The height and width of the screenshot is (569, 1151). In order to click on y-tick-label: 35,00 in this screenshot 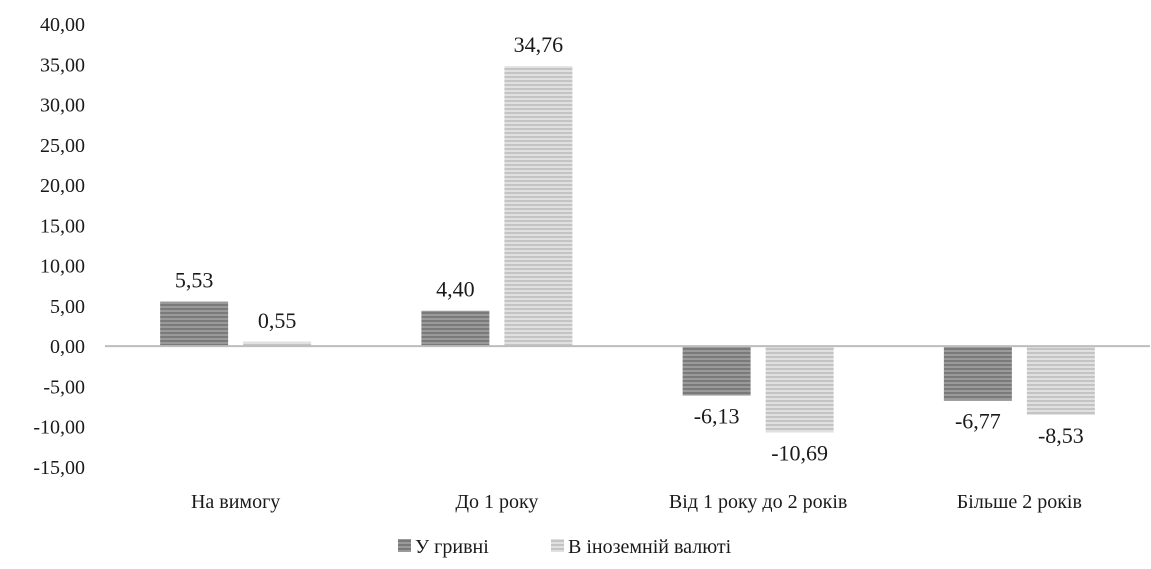, I will do `click(62, 65)`.